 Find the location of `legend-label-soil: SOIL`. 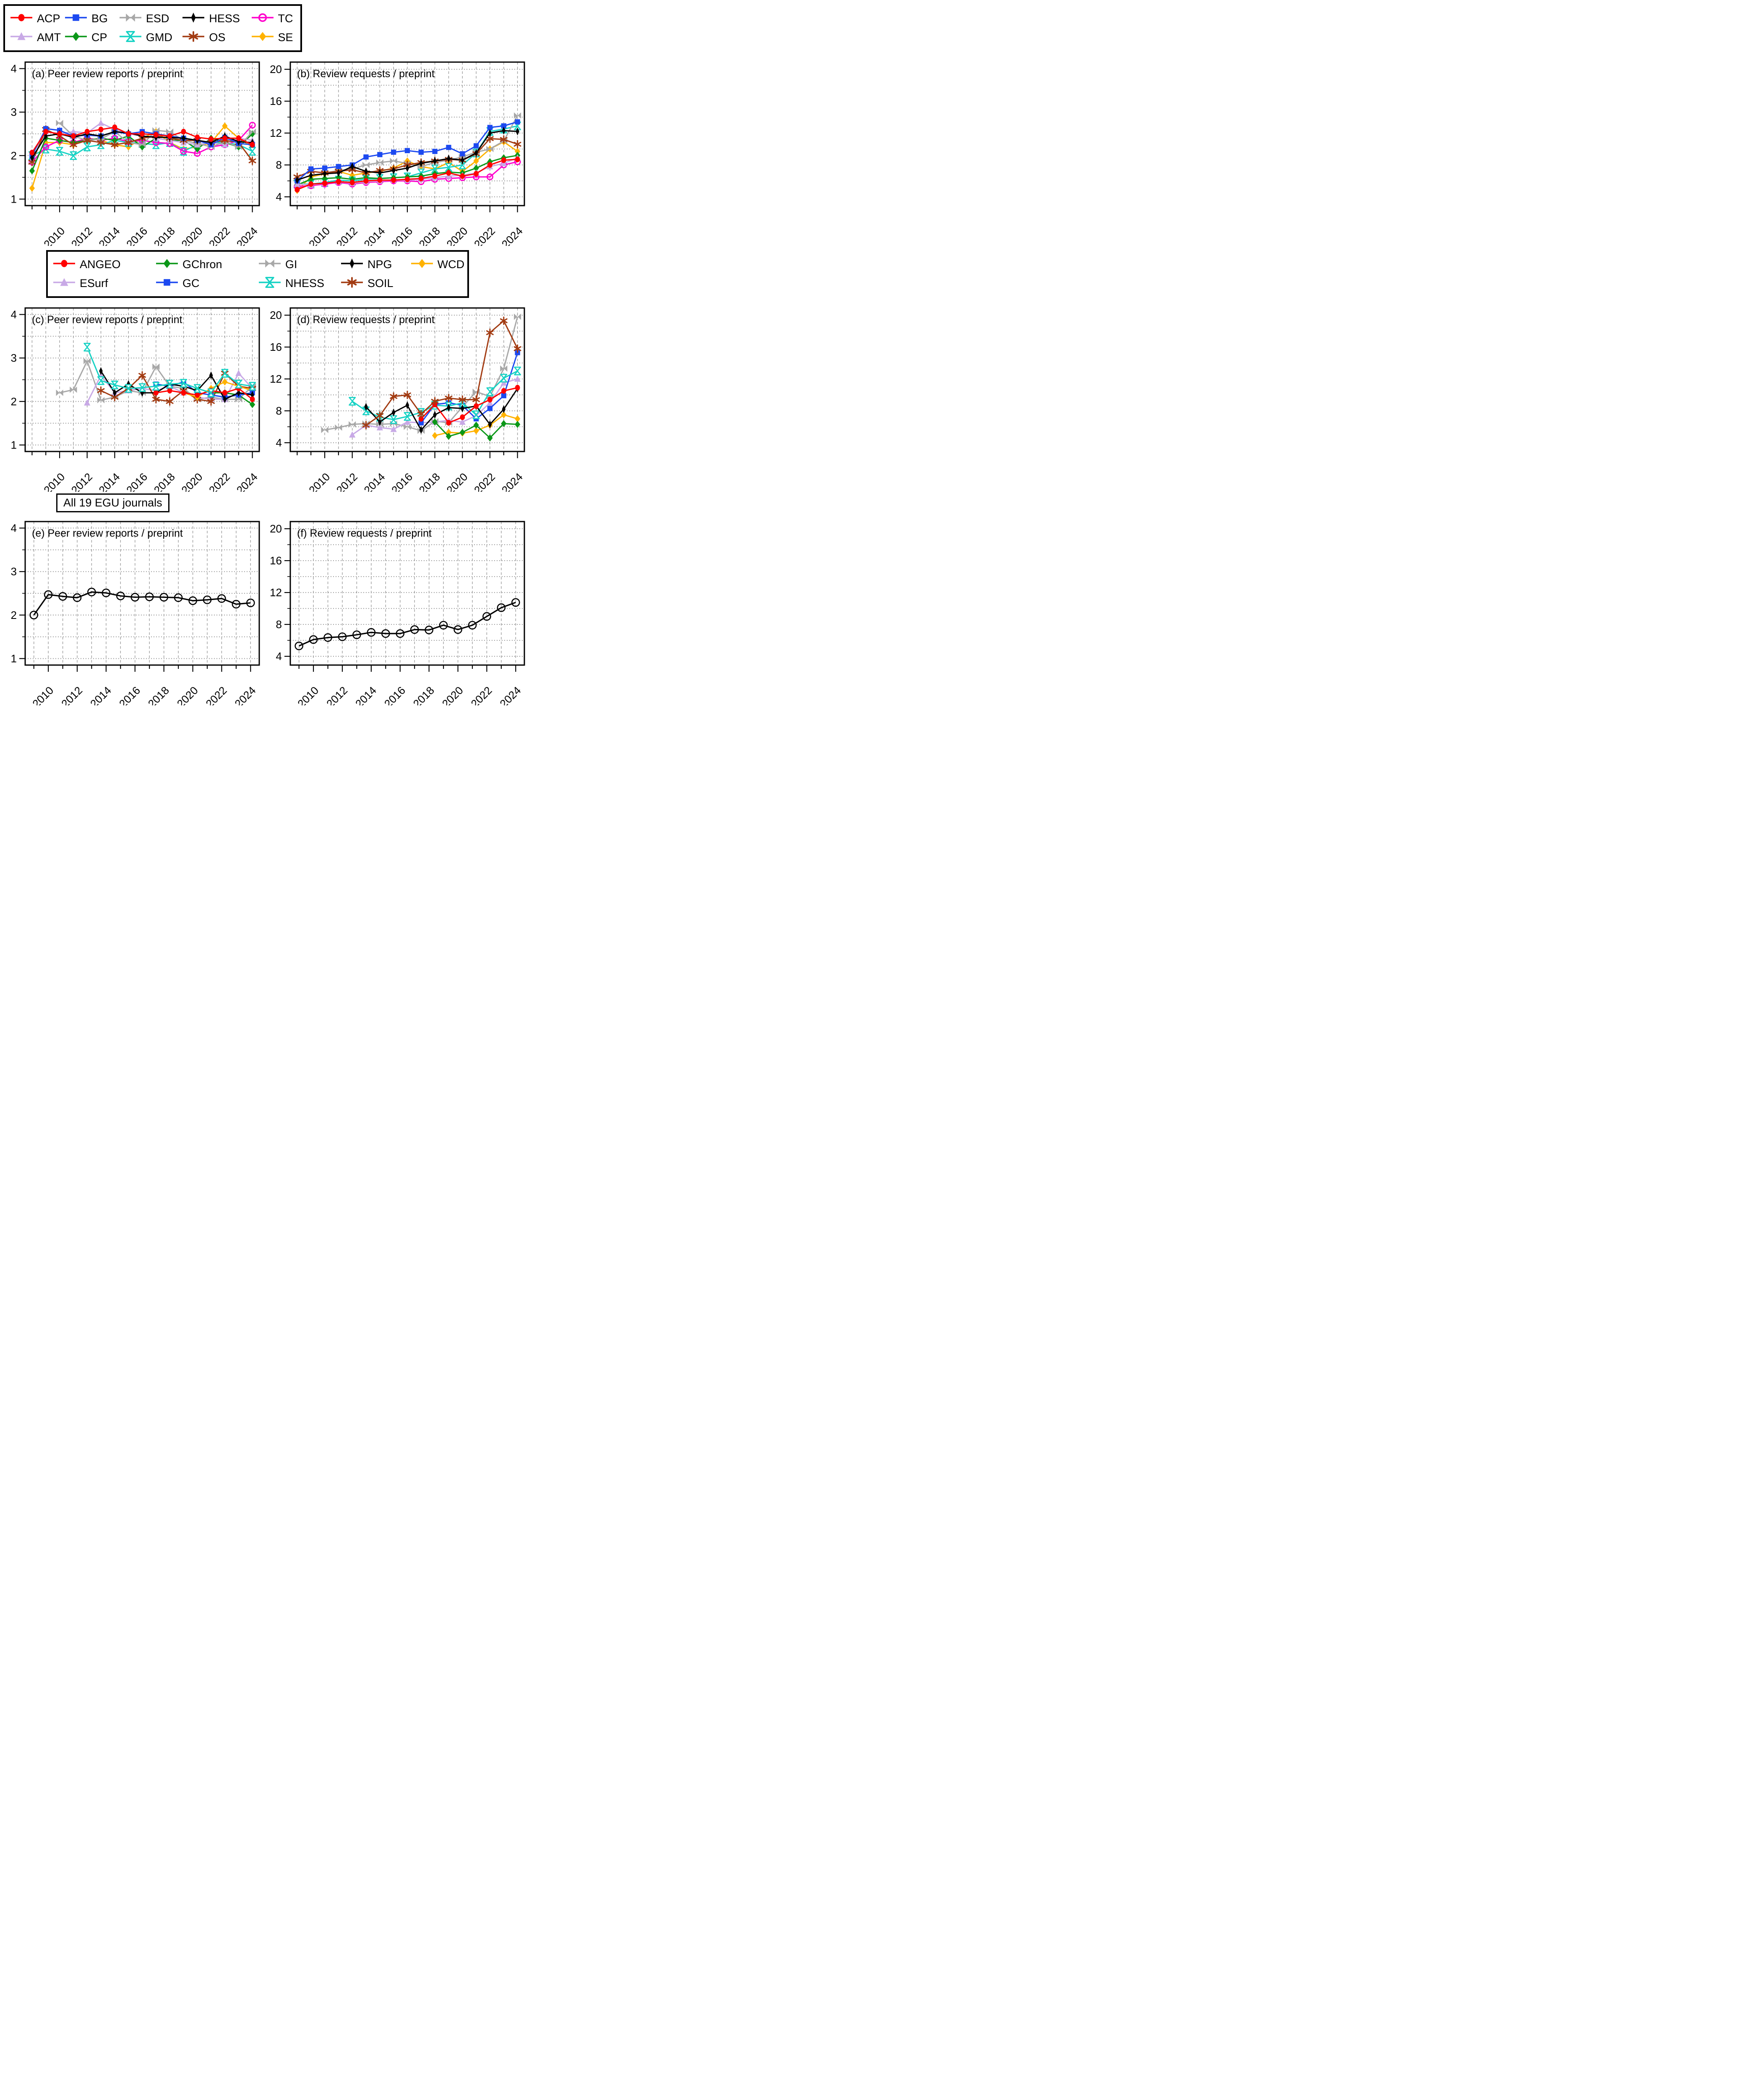

legend-label-soil: SOIL is located at coordinates (380, 283).